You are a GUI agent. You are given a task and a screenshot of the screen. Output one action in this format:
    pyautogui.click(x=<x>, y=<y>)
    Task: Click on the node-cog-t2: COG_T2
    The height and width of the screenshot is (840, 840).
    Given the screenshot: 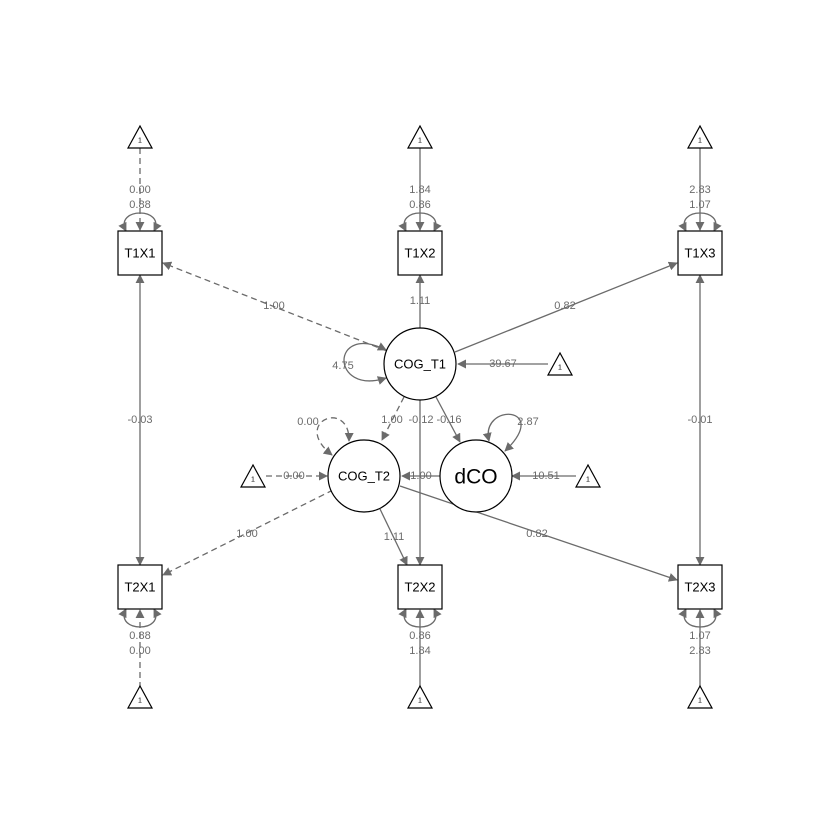 What is the action you would take?
    pyautogui.click(x=364, y=476)
    